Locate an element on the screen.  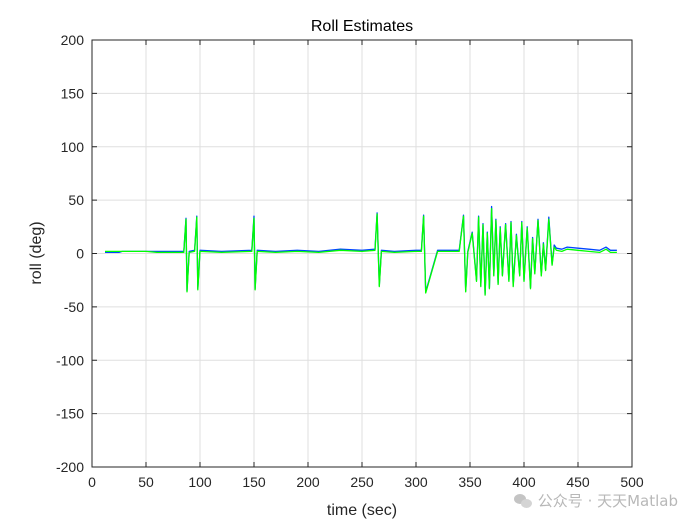
y-tick-label: 50 is located at coordinates (76, 200).